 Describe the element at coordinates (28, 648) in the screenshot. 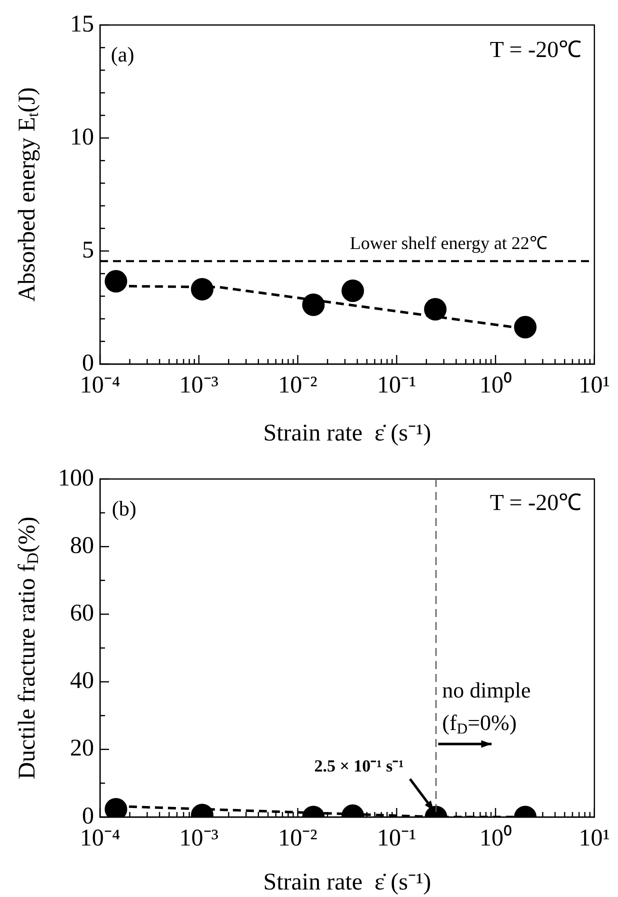

I see `y-axis-title: Ductile fracture ratio fD(%)` at that location.